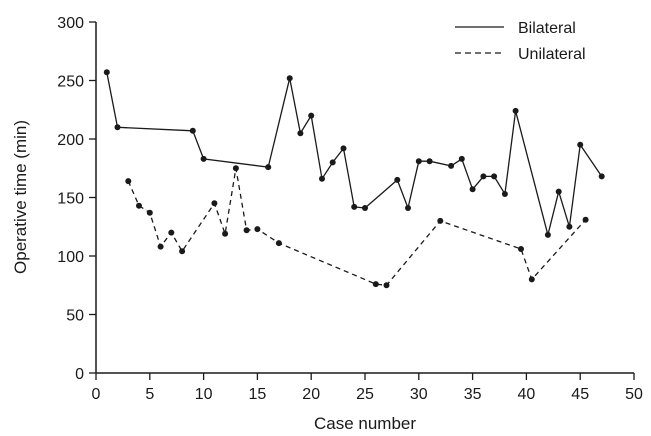 The image size is (651, 436). Describe the element at coordinates (70, 199) in the screenshot. I see `y-tick-label: 150` at that location.